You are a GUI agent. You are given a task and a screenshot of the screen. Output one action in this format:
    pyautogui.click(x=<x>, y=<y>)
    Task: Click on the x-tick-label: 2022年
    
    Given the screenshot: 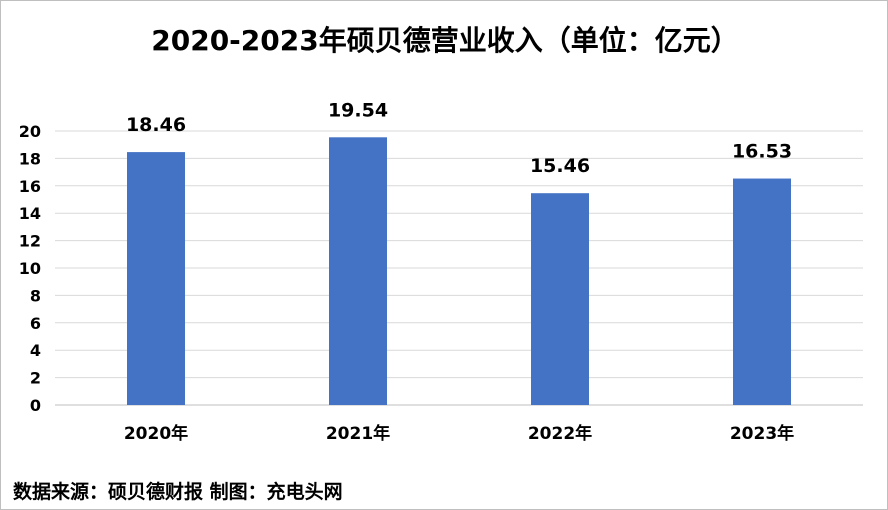 What is the action you would take?
    pyautogui.click(x=560, y=433)
    